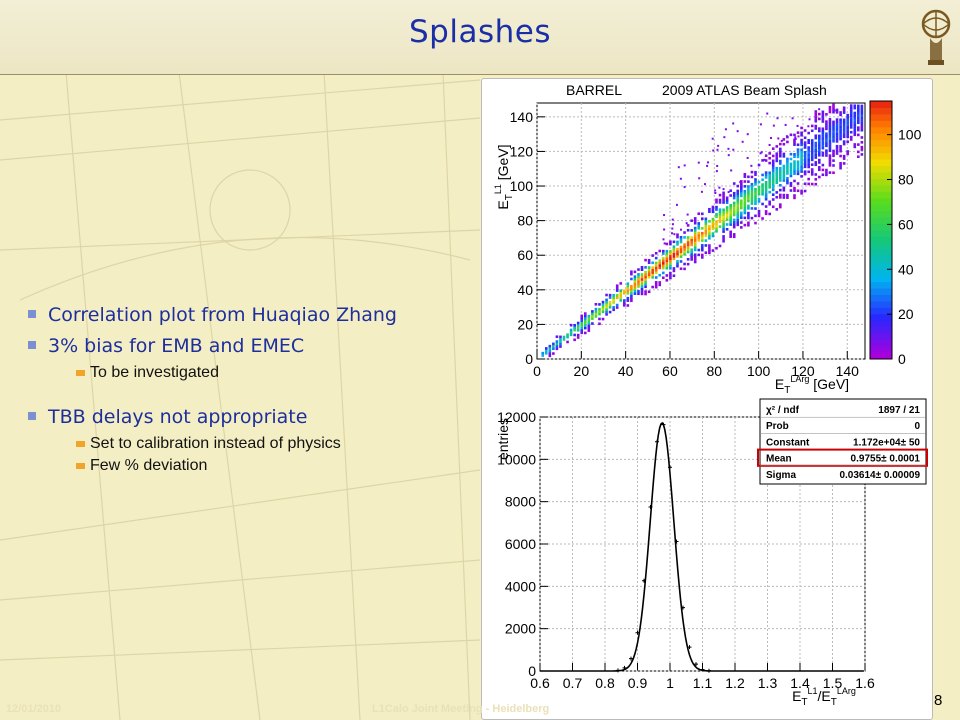 The height and width of the screenshot is (720, 960). What do you see at coordinates (744, 90) in the screenshot?
I see `heatmap-title: 2009 ATLAS Beam Splash` at bounding box center [744, 90].